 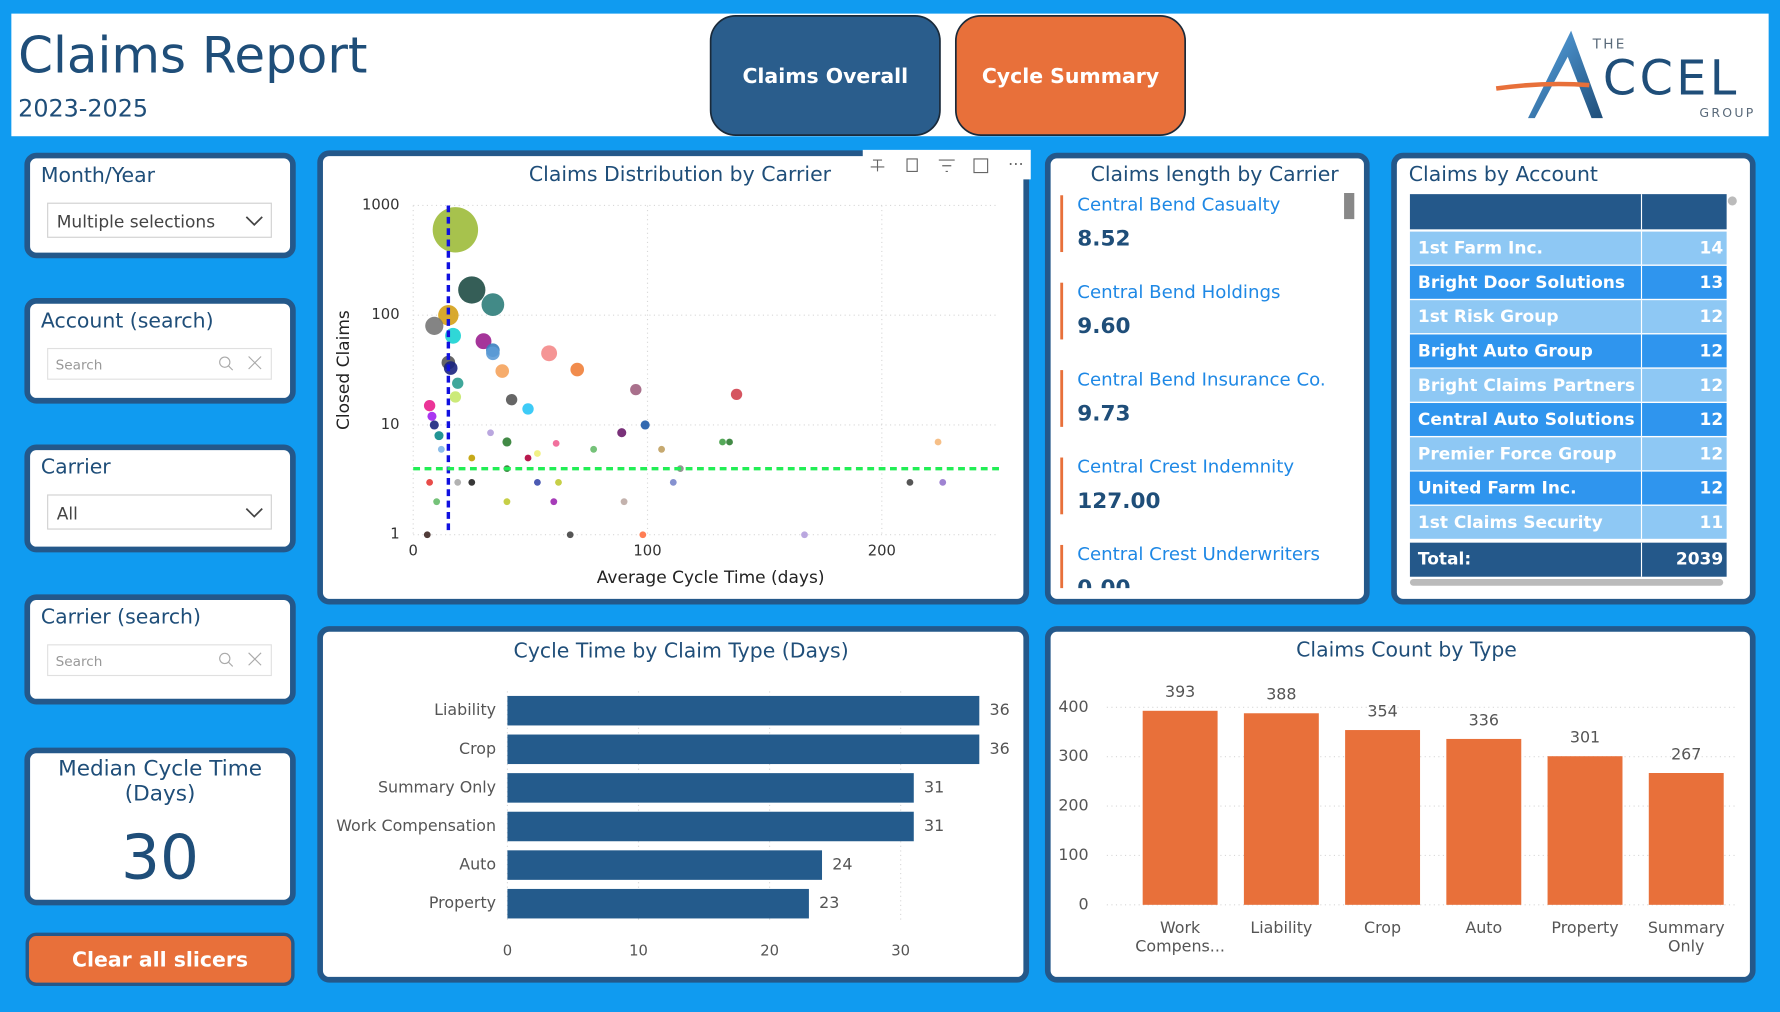 I want to click on chart-title: Claims Distribution by Carrier, so click(x=680, y=174).